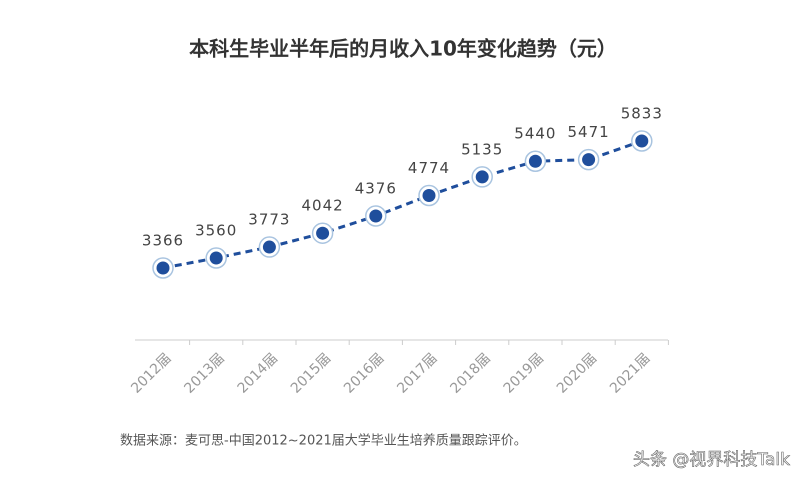  What do you see at coordinates (589, 132) in the screenshot?
I see `data-label: 5471` at bounding box center [589, 132].